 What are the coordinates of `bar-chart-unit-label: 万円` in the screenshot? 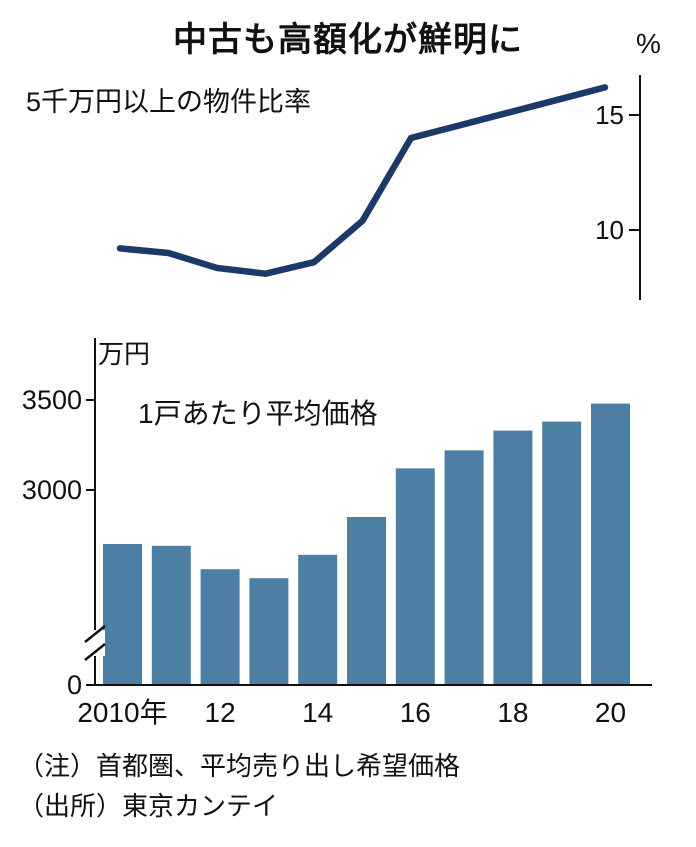 It's located at (124, 354).